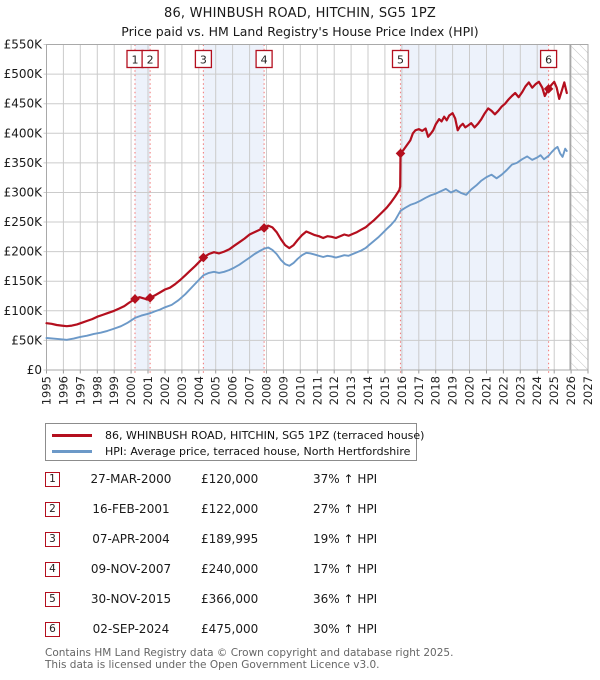  What do you see at coordinates (199, 390) in the screenshot?
I see `x-axis-label-2004: 2004` at bounding box center [199, 390].